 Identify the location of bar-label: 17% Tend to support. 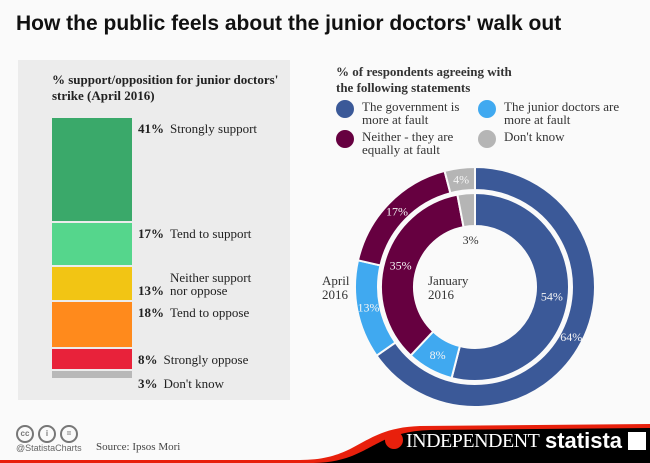
(194, 233).